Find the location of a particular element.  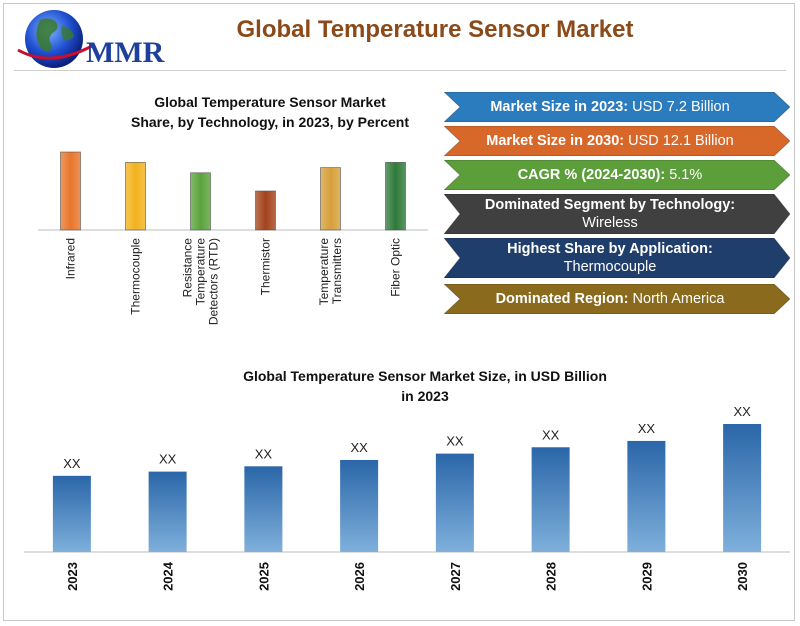

logo-text: MMR is located at coordinates (125, 52).